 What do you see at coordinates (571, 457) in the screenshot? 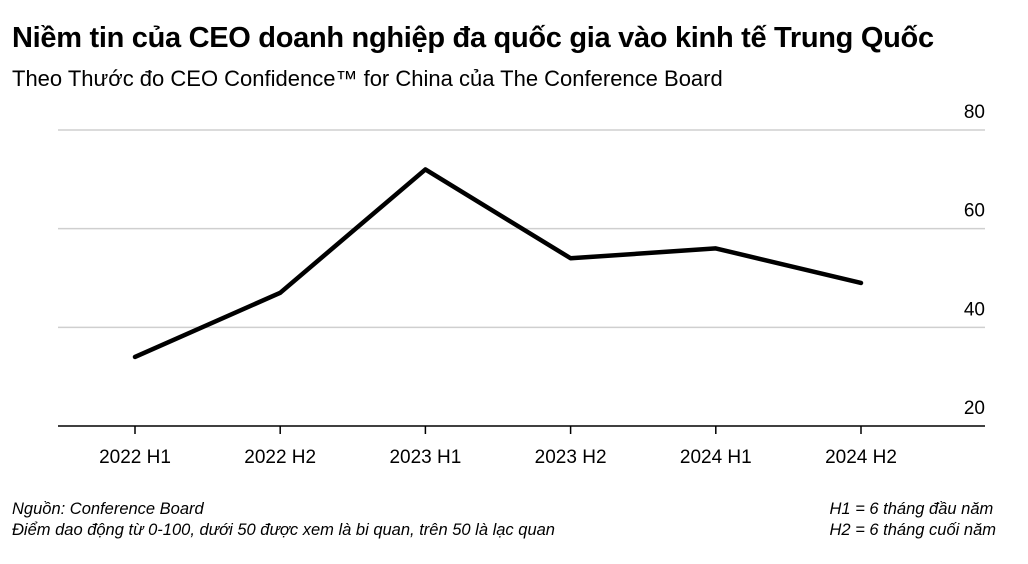
I see `x-tick-label: 2023 H2` at bounding box center [571, 457].